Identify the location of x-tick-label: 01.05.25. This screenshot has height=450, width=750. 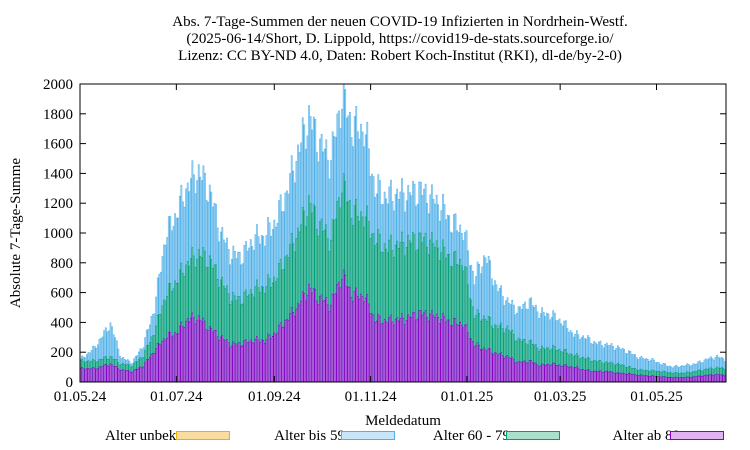
(656, 397).